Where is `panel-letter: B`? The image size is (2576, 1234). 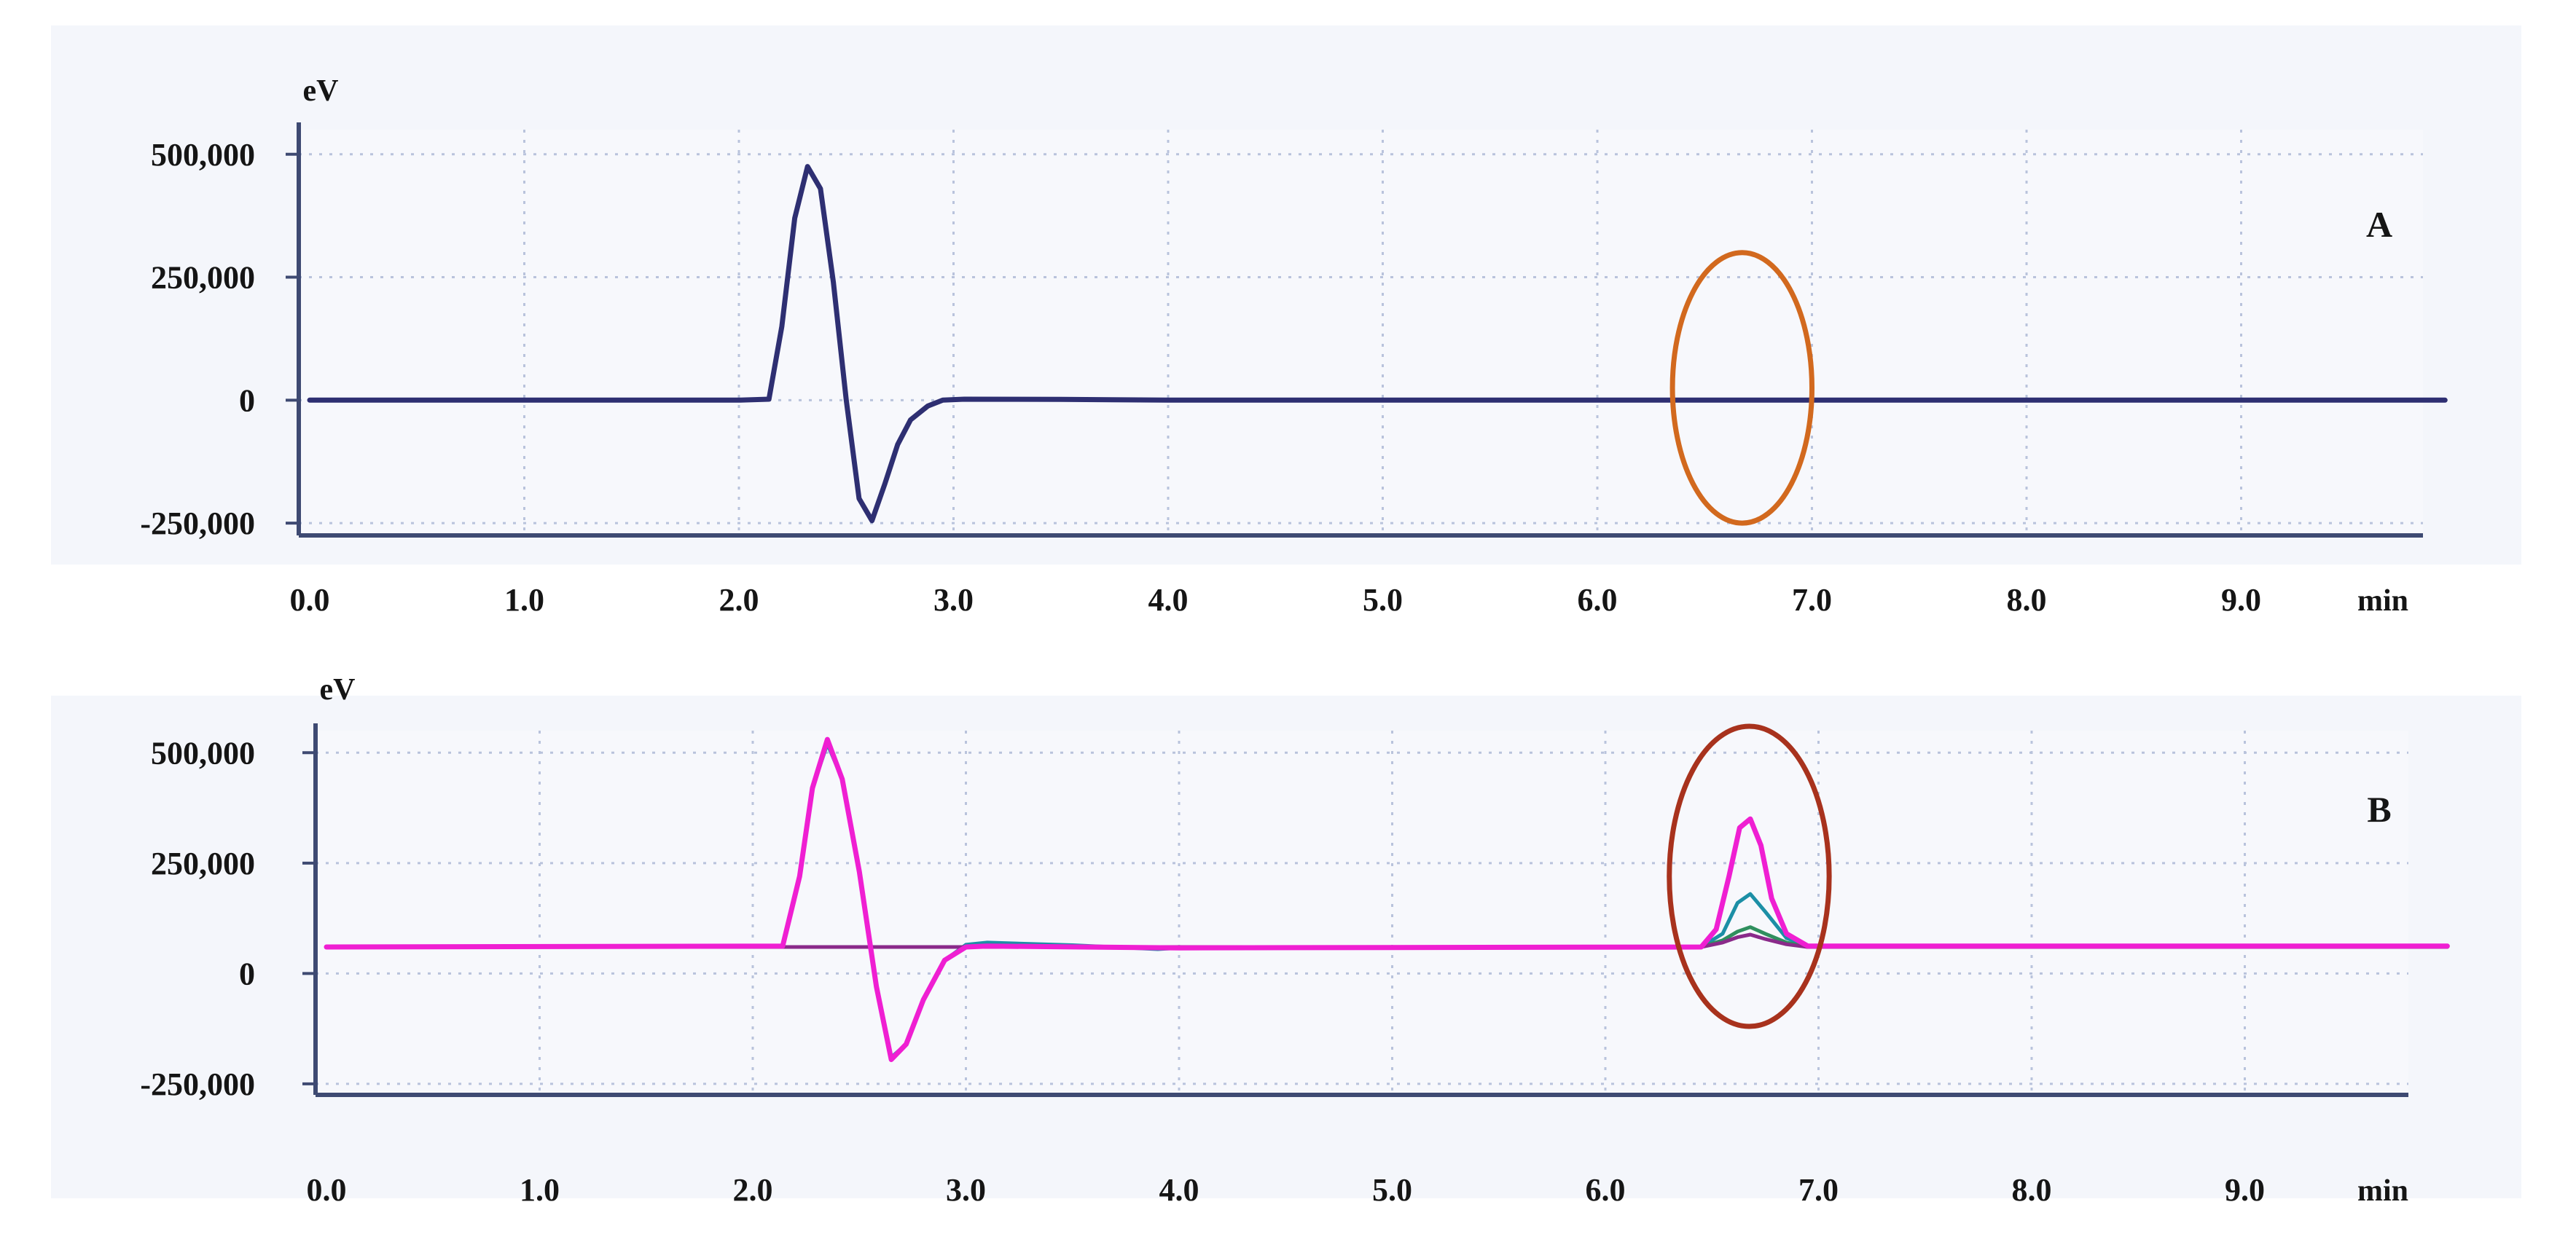
panel-letter: B is located at coordinates (2379, 809).